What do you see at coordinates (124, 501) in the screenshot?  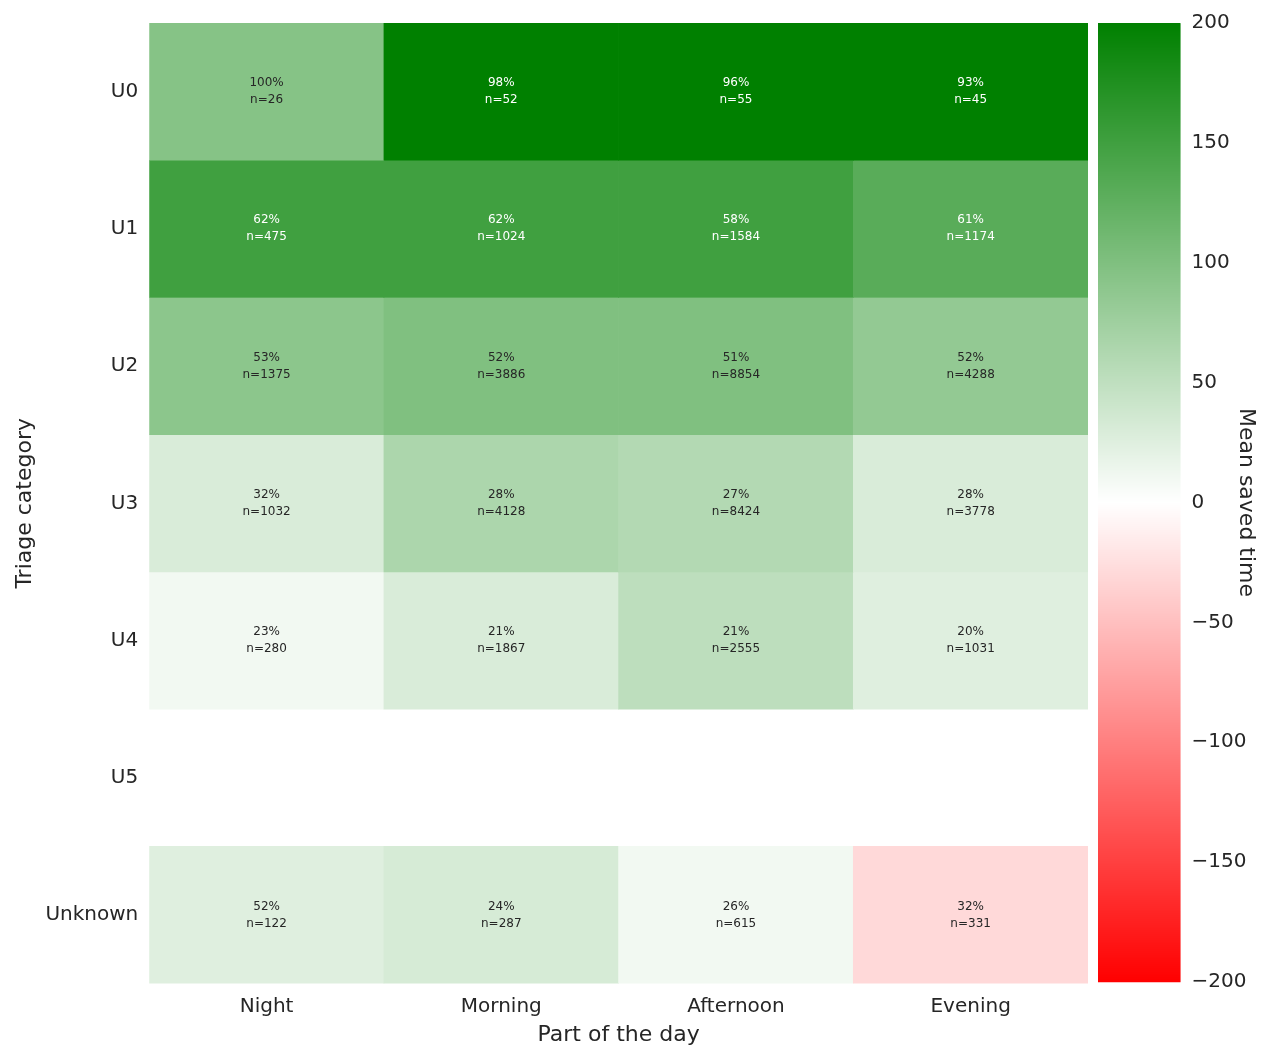 I see `y-tick-label: U3` at bounding box center [124, 501].